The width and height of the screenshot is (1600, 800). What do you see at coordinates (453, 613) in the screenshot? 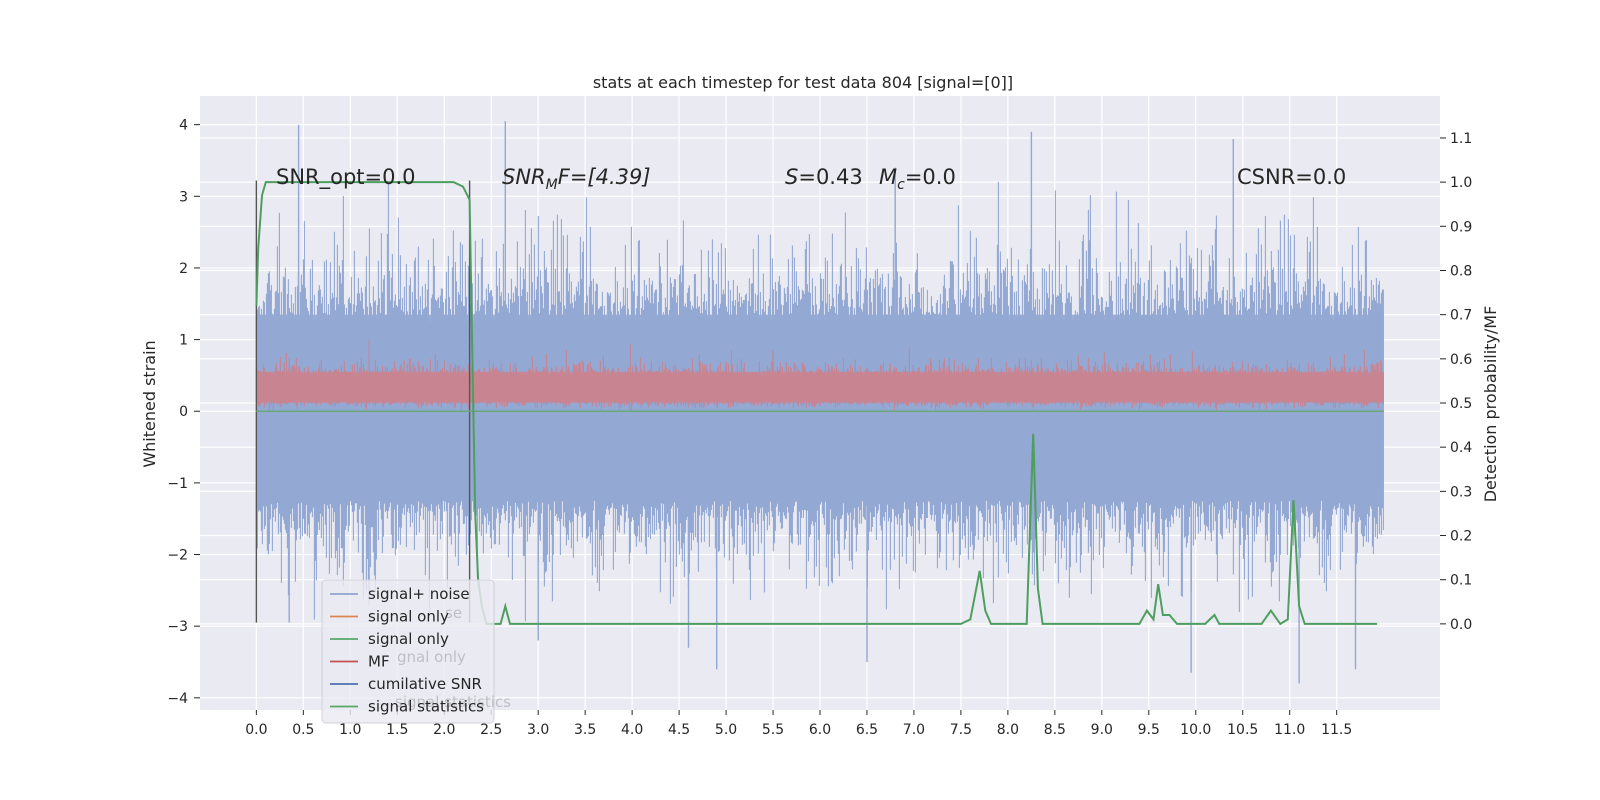
I see `legend-ghost-label: se` at bounding box center [453, 613].